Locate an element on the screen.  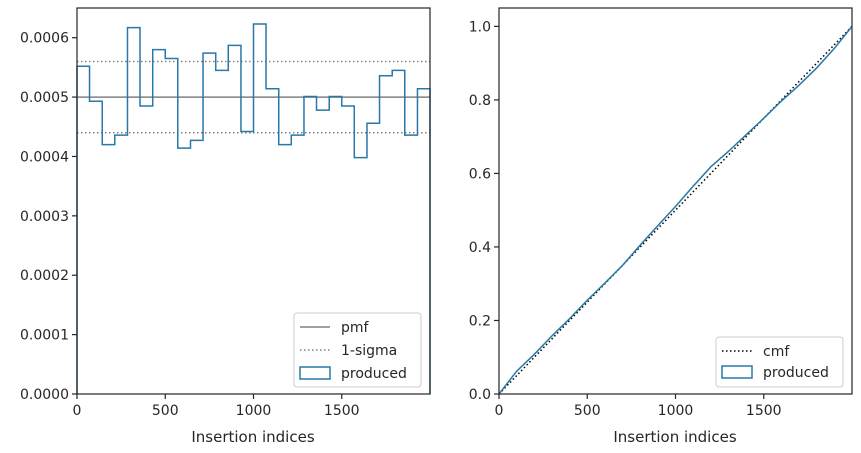
y-tick-label: 1.0 is located at coordinates (480, 27).